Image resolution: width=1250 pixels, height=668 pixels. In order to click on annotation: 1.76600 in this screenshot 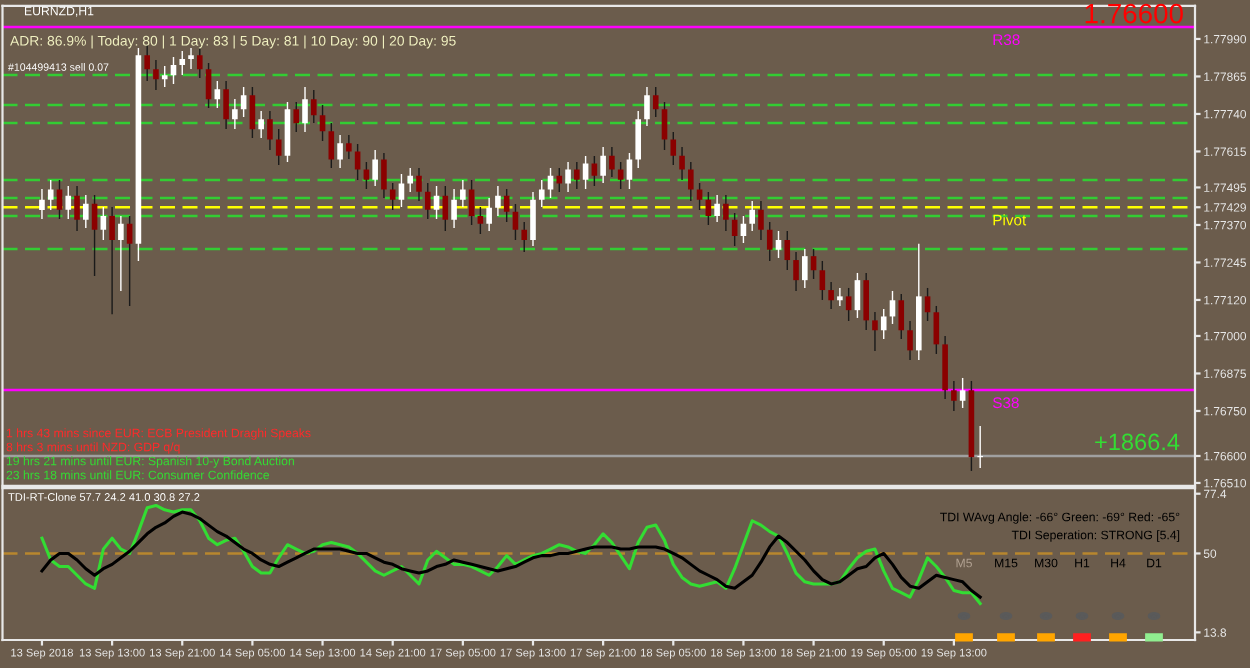, I will do `click(1134, 13)`.